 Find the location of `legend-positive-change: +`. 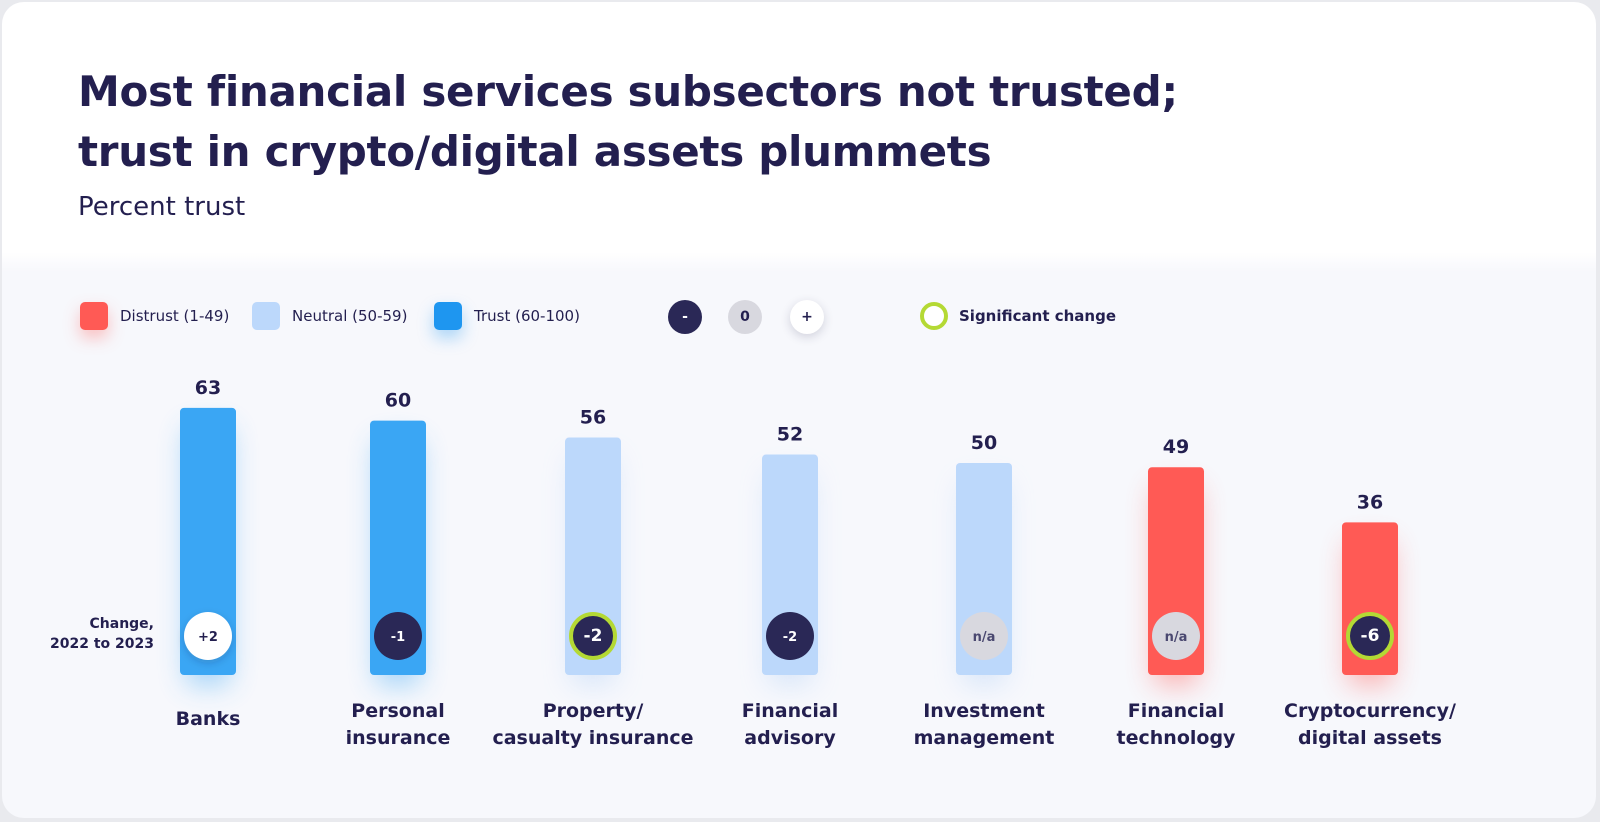

legend-positive-change: + is located at coordinates (807, 317).